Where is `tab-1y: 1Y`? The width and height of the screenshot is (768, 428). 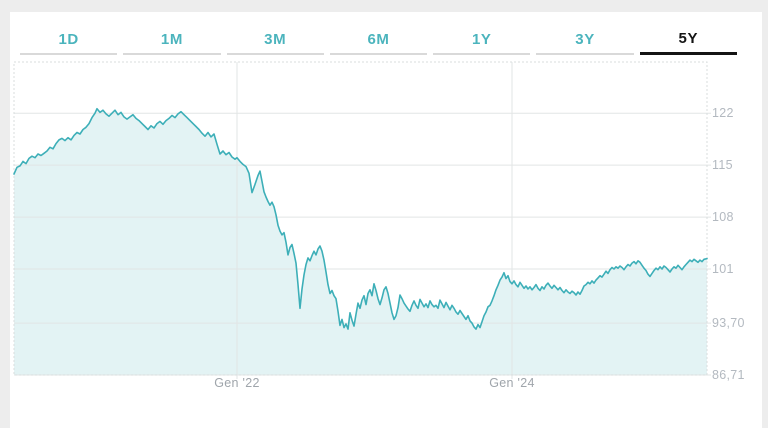
tab-1y: 1Y is located at coordinates (482, 33).